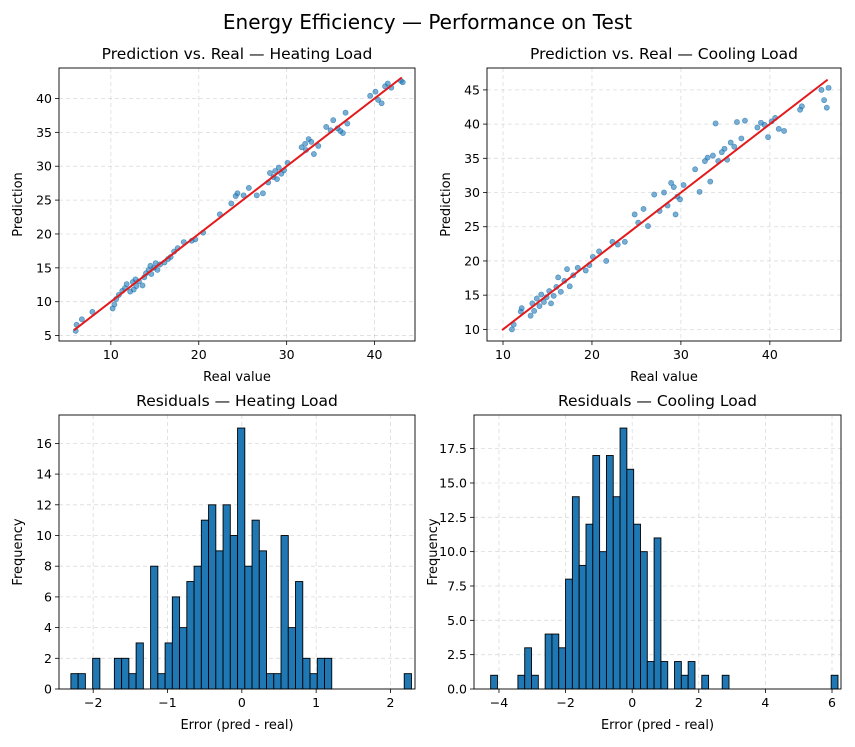  I want to click on y-tick-label: 25, so click(472, 226).